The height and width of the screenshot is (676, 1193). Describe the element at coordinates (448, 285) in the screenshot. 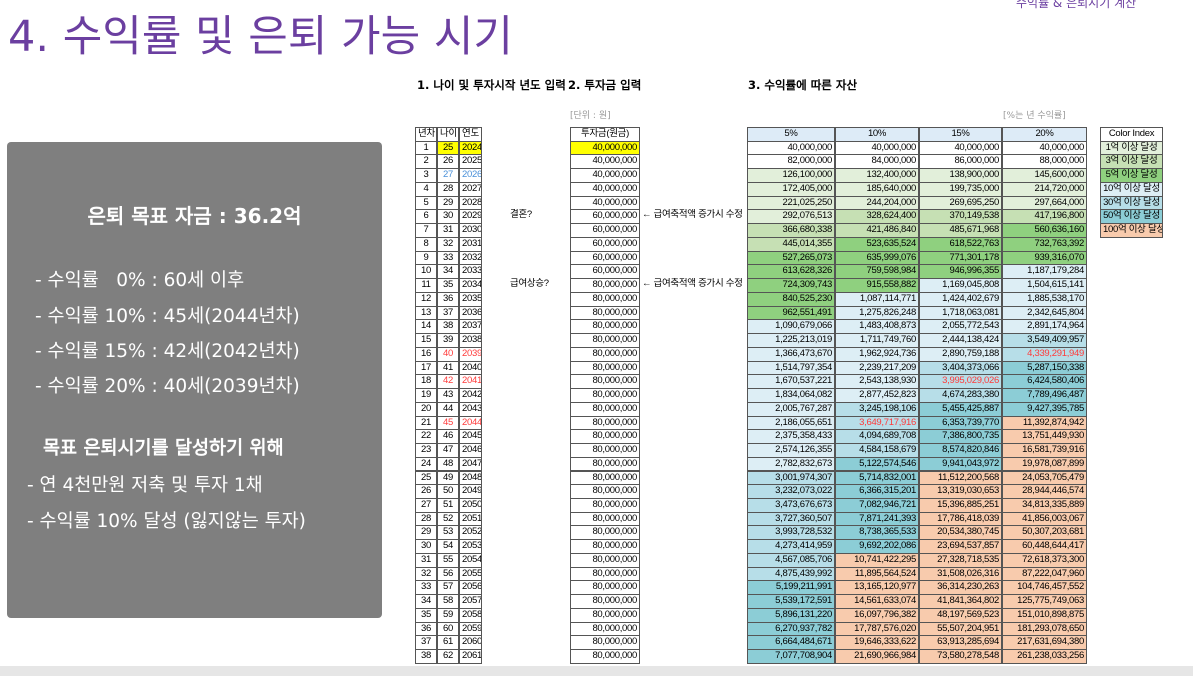

I see `sheet-cell: 35` at that location.